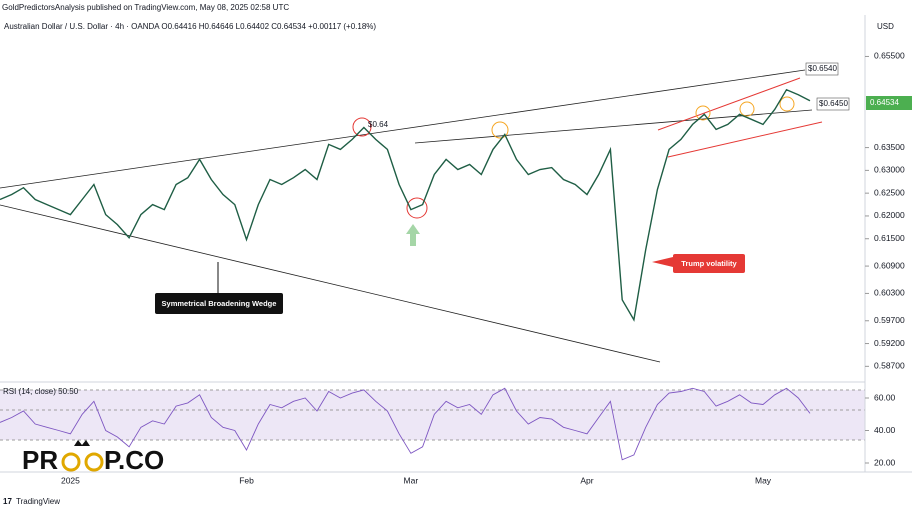 This screenshot has width=912, height=513. I want to click on y-tick-label: 0.58700, so click(889, 366).